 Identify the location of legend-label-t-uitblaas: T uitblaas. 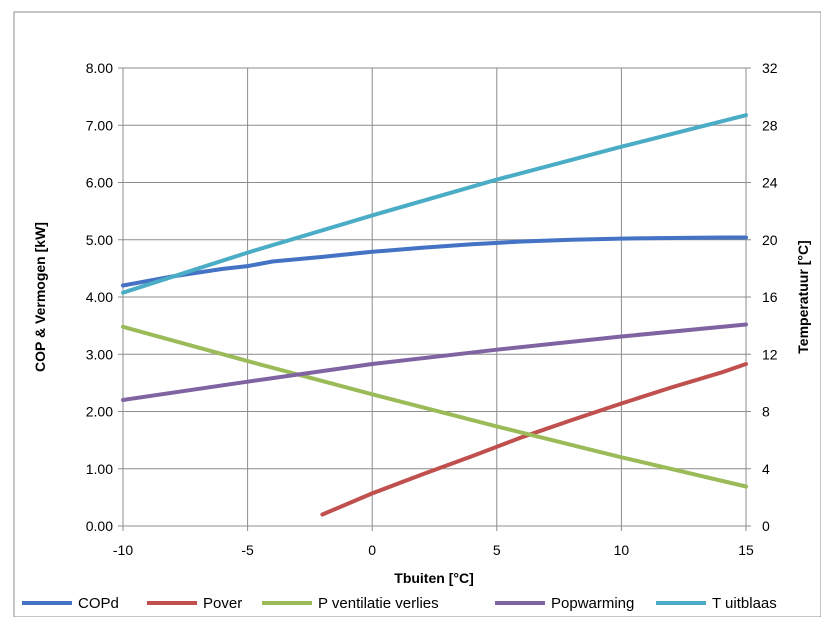
(744, 603).